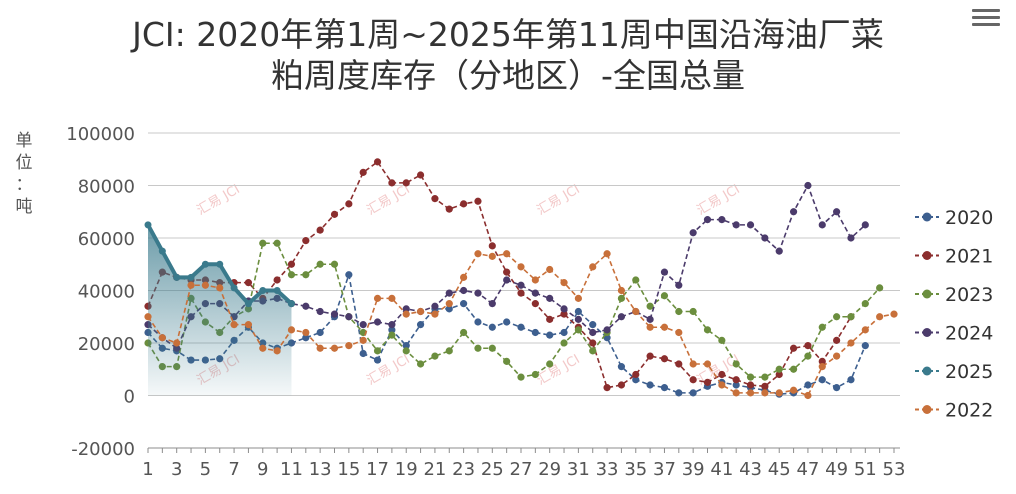 The height and width of the screenshot is (494, 1016). What do you see at coordinates (24, 185) in the screenshot?
I see `unit-char: ：` at bounding box center [24, 185].